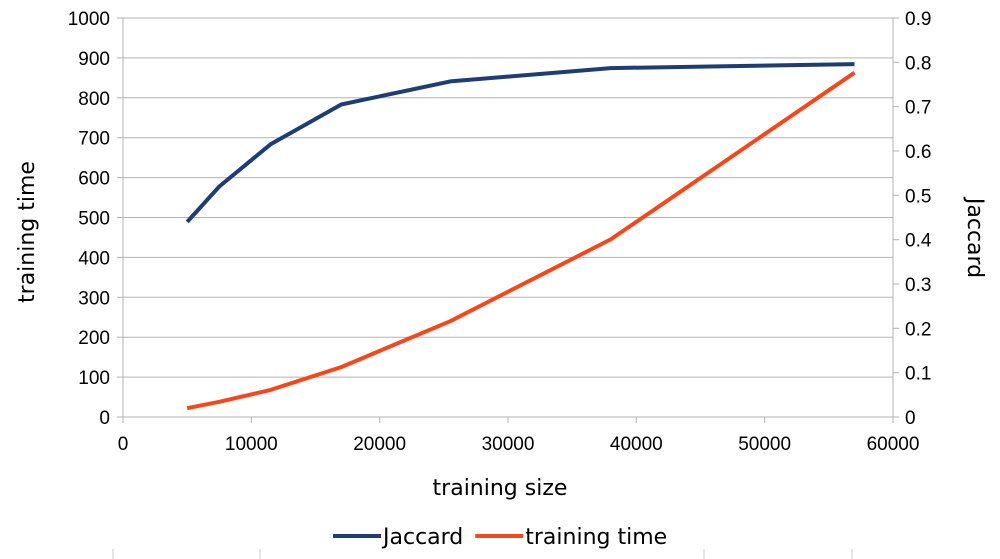 This screenshot has width=1000, height=559. Describe the element at coordinates (918, 196) in the screenshot. I see `right-tick-label: 0.5` at that location.